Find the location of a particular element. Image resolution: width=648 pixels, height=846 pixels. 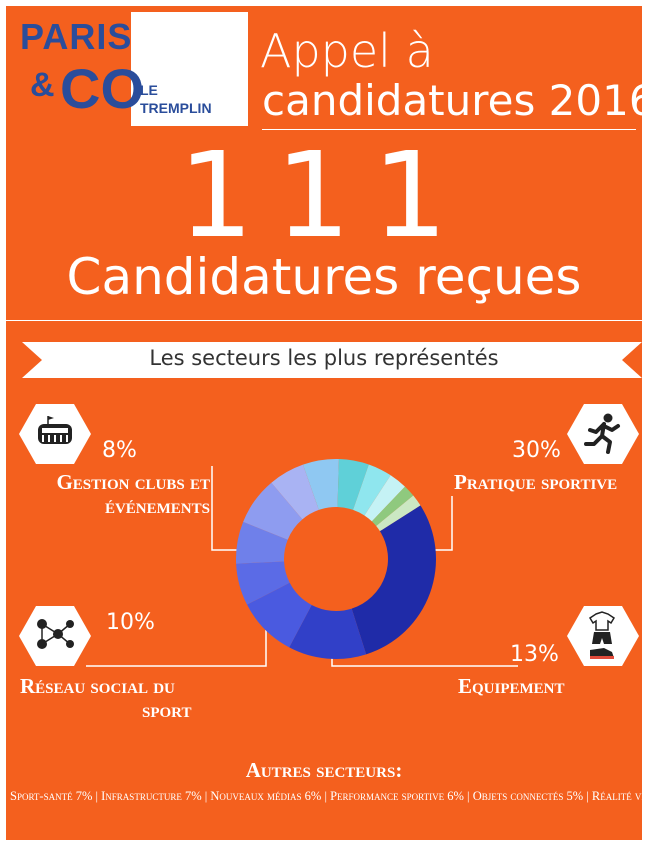

logo-co-text: CO is located at coordinates (102, 88).